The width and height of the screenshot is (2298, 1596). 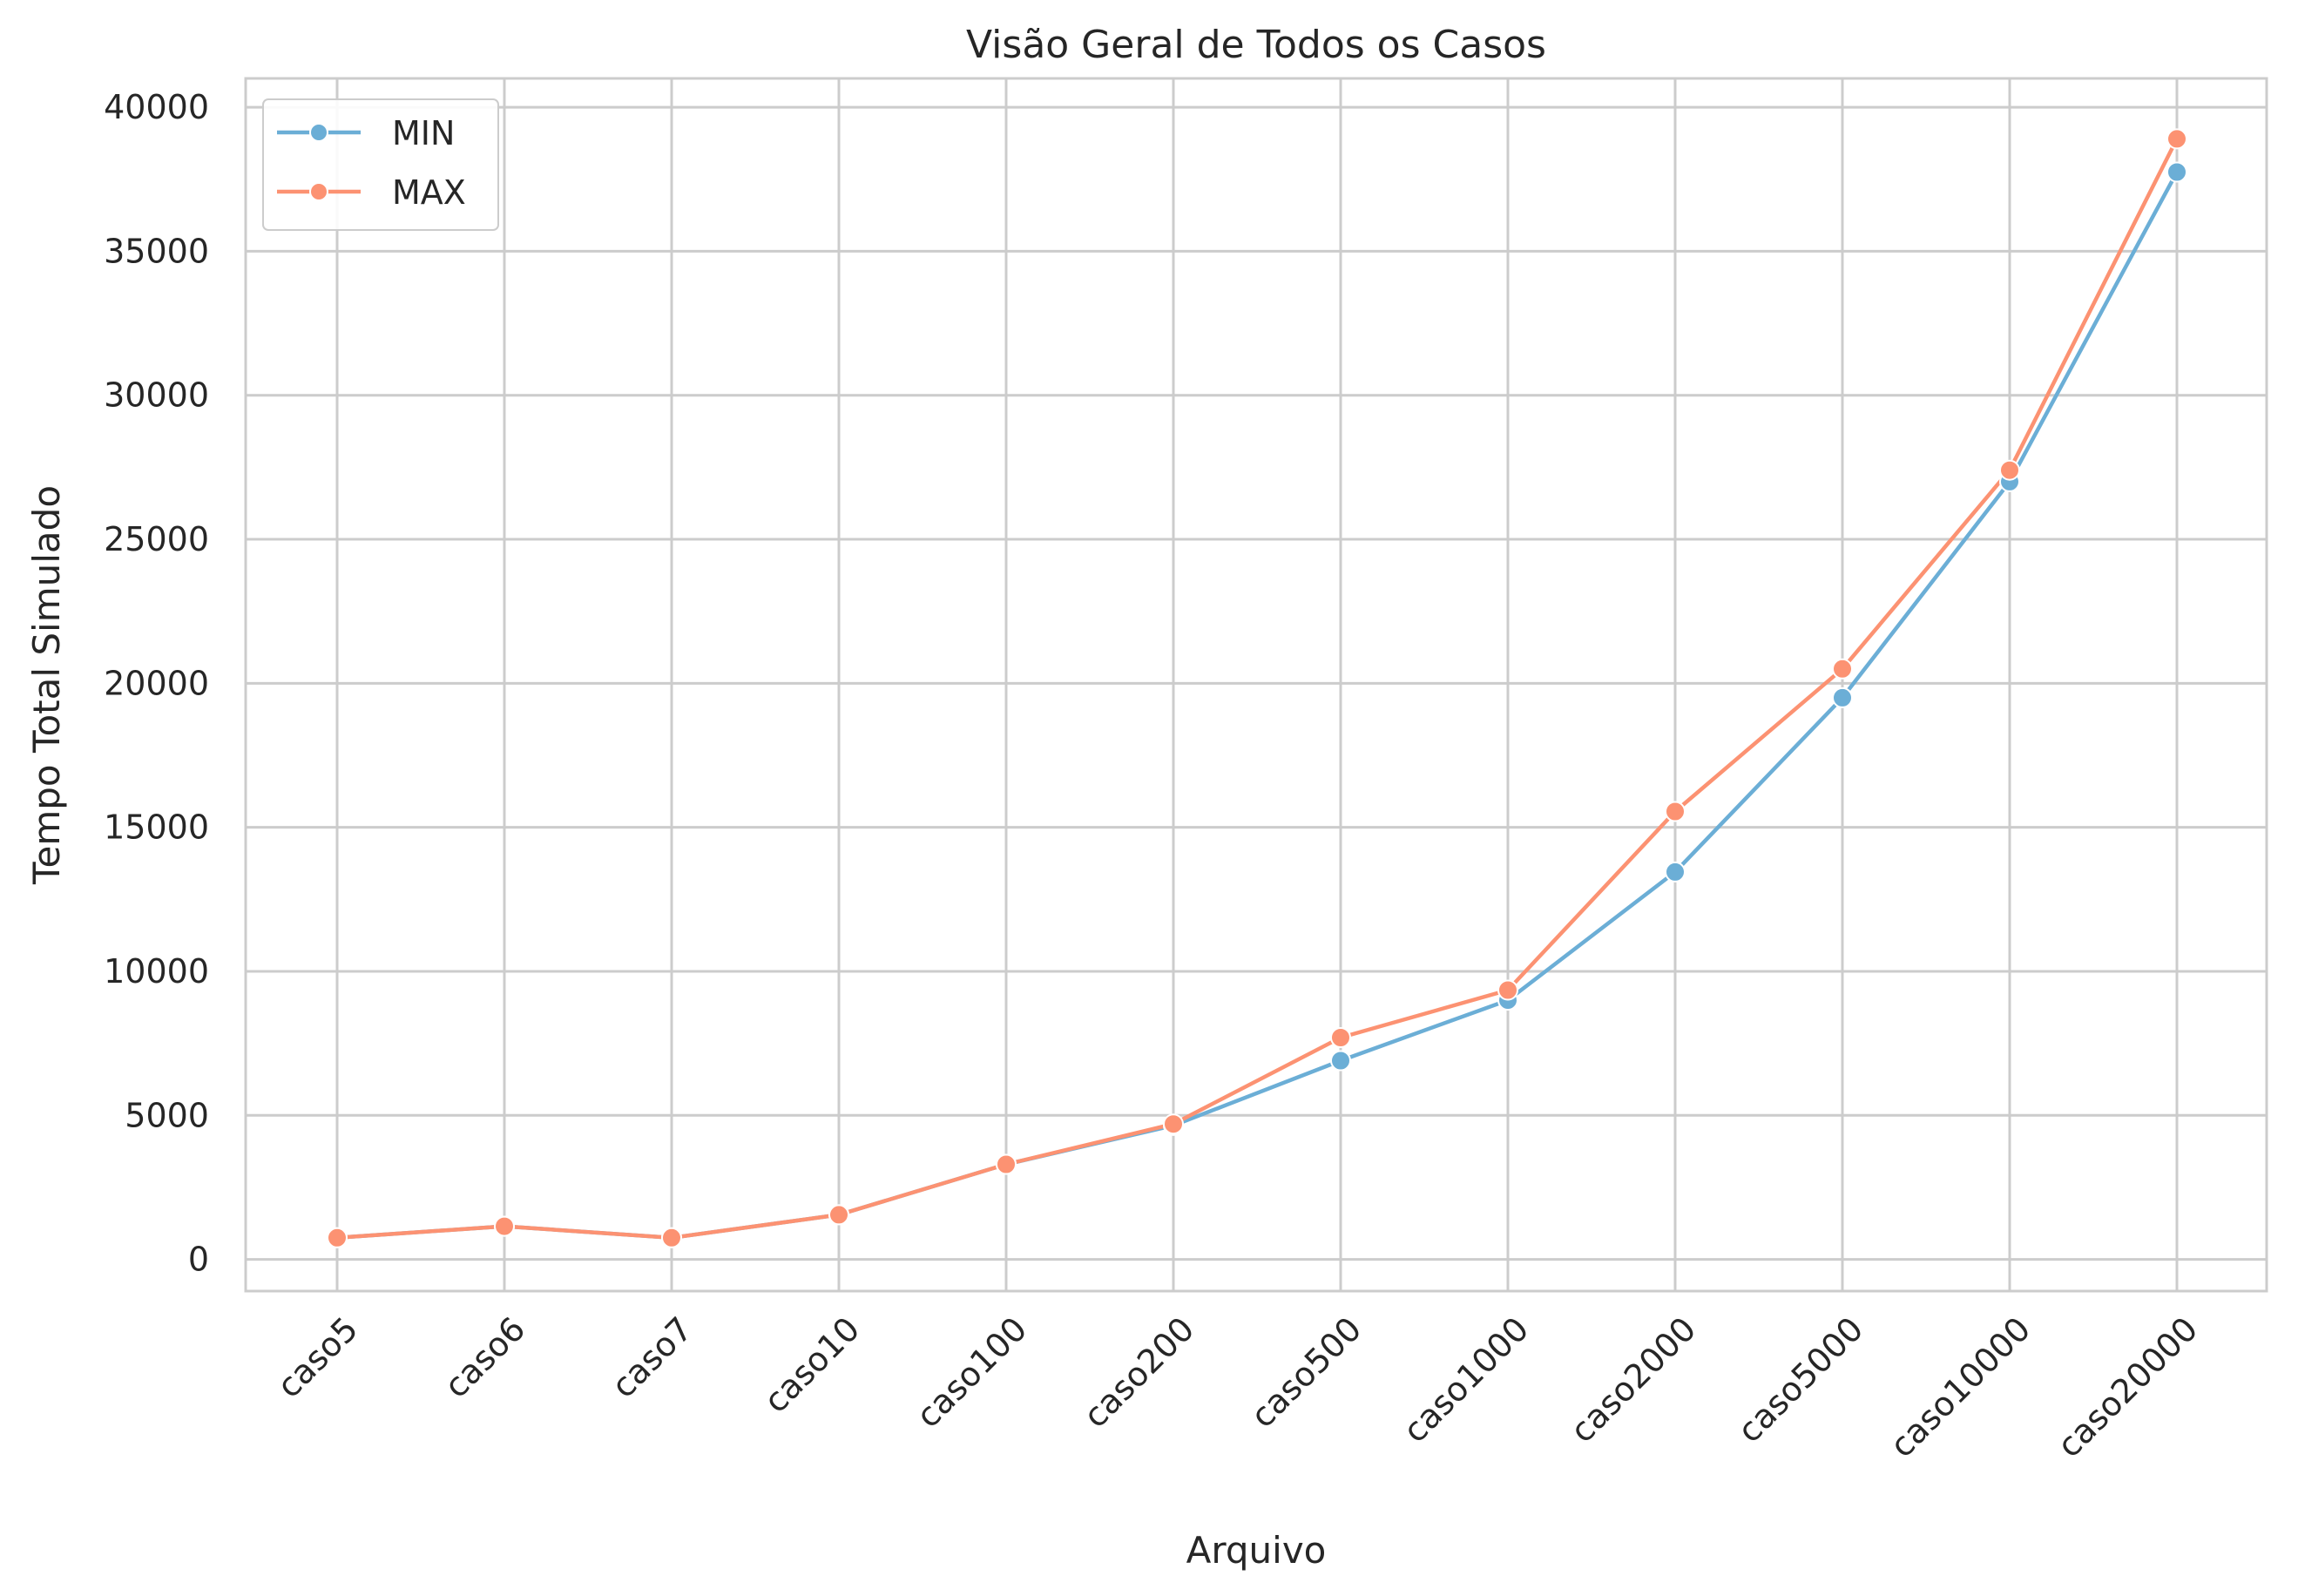 What do you see at coordinates (2127, 1386) in the screenshot?
I see `x-tick-label: caso20000` at bounding box center [2127, 1386].